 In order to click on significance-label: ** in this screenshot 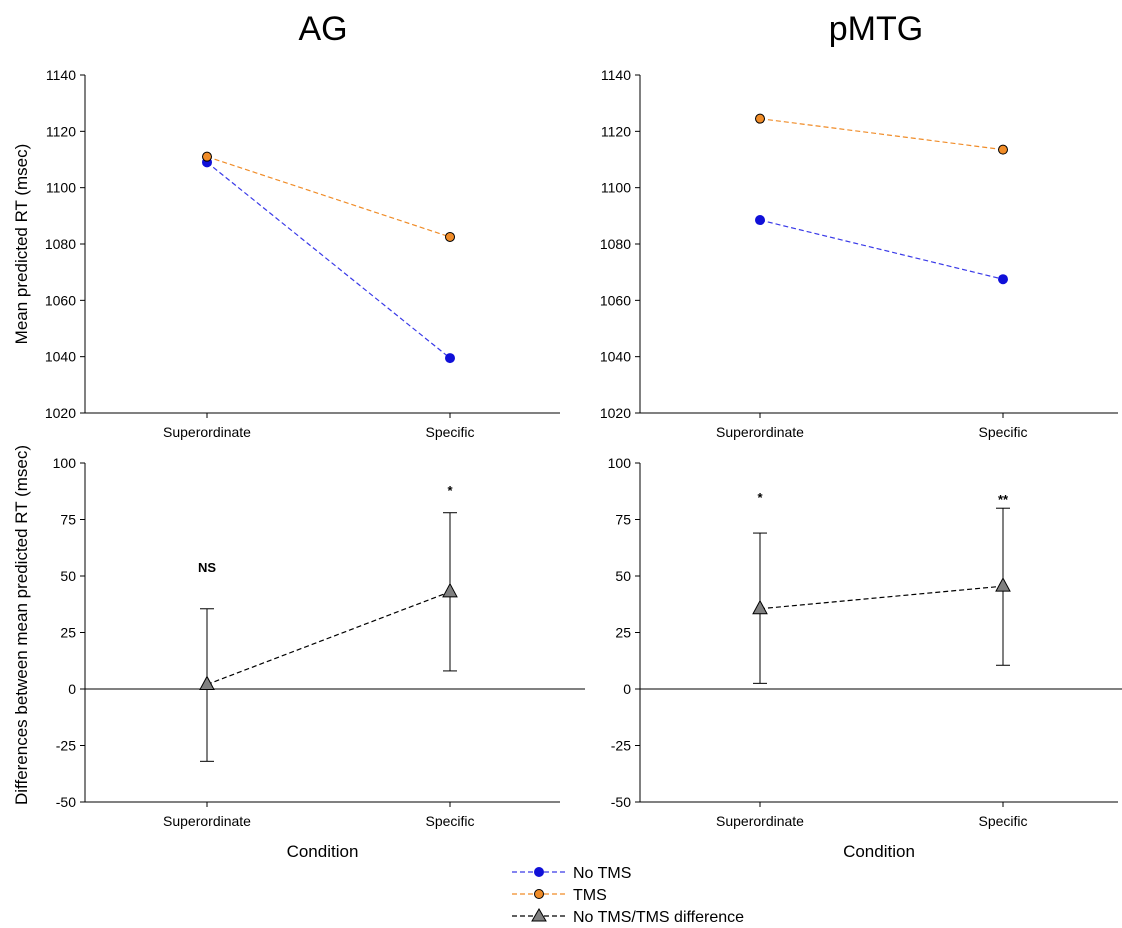, I will do `click(1003, 499)`.